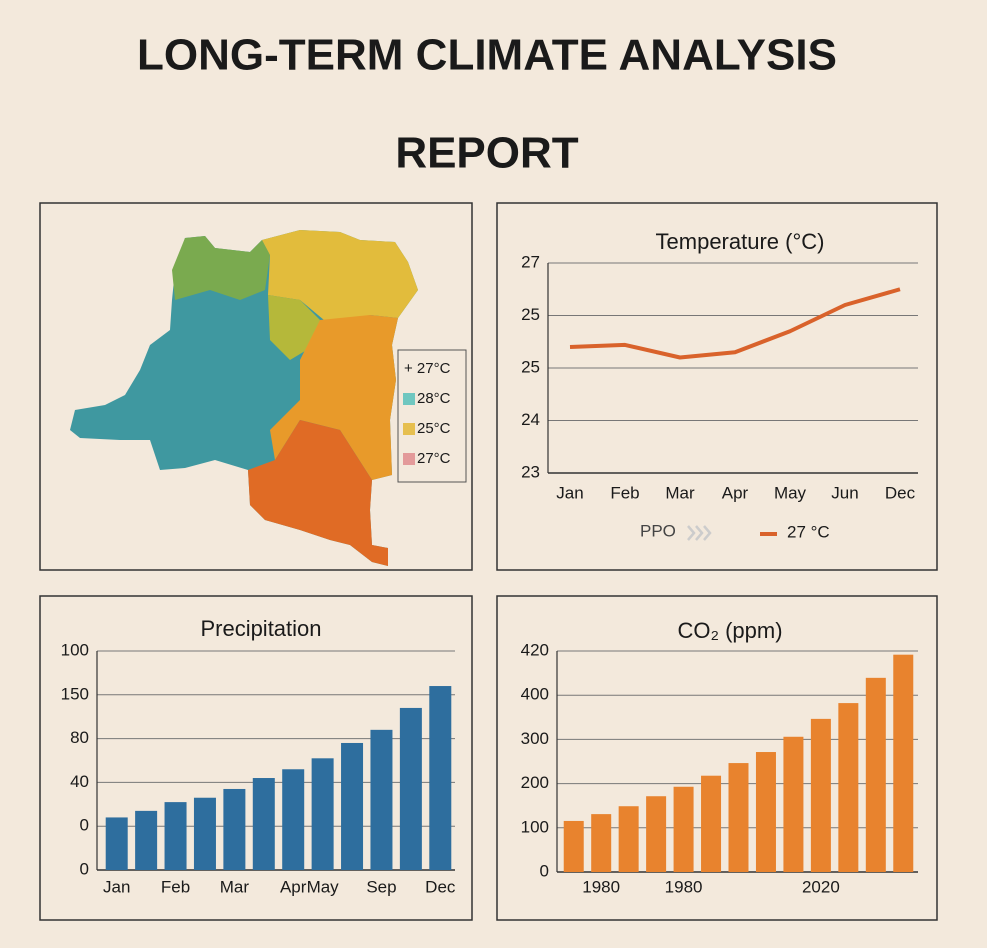  I want to click on legend-label: 27°C, so click(434, 458).